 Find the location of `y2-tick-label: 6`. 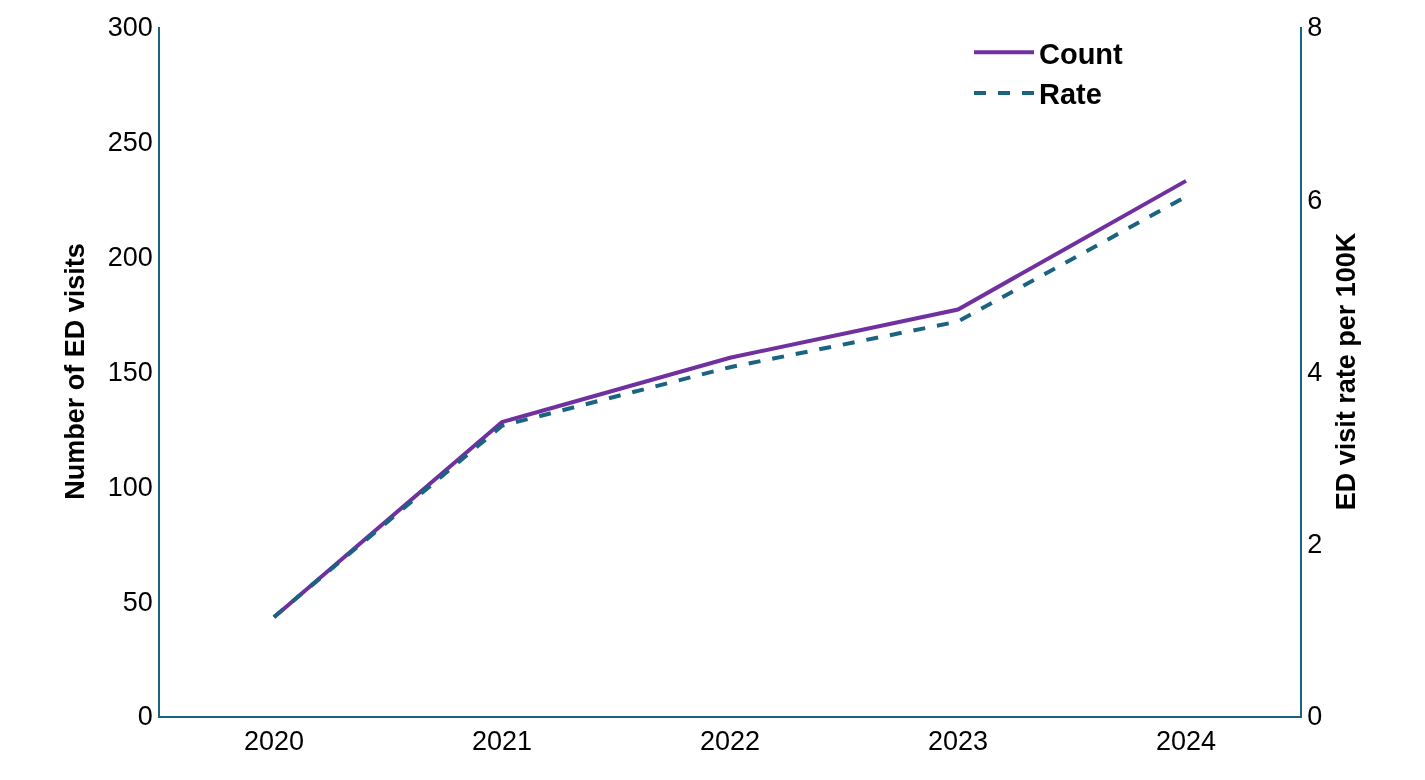

y2-tick-label: 6 is located at coordinates (1315, 199).